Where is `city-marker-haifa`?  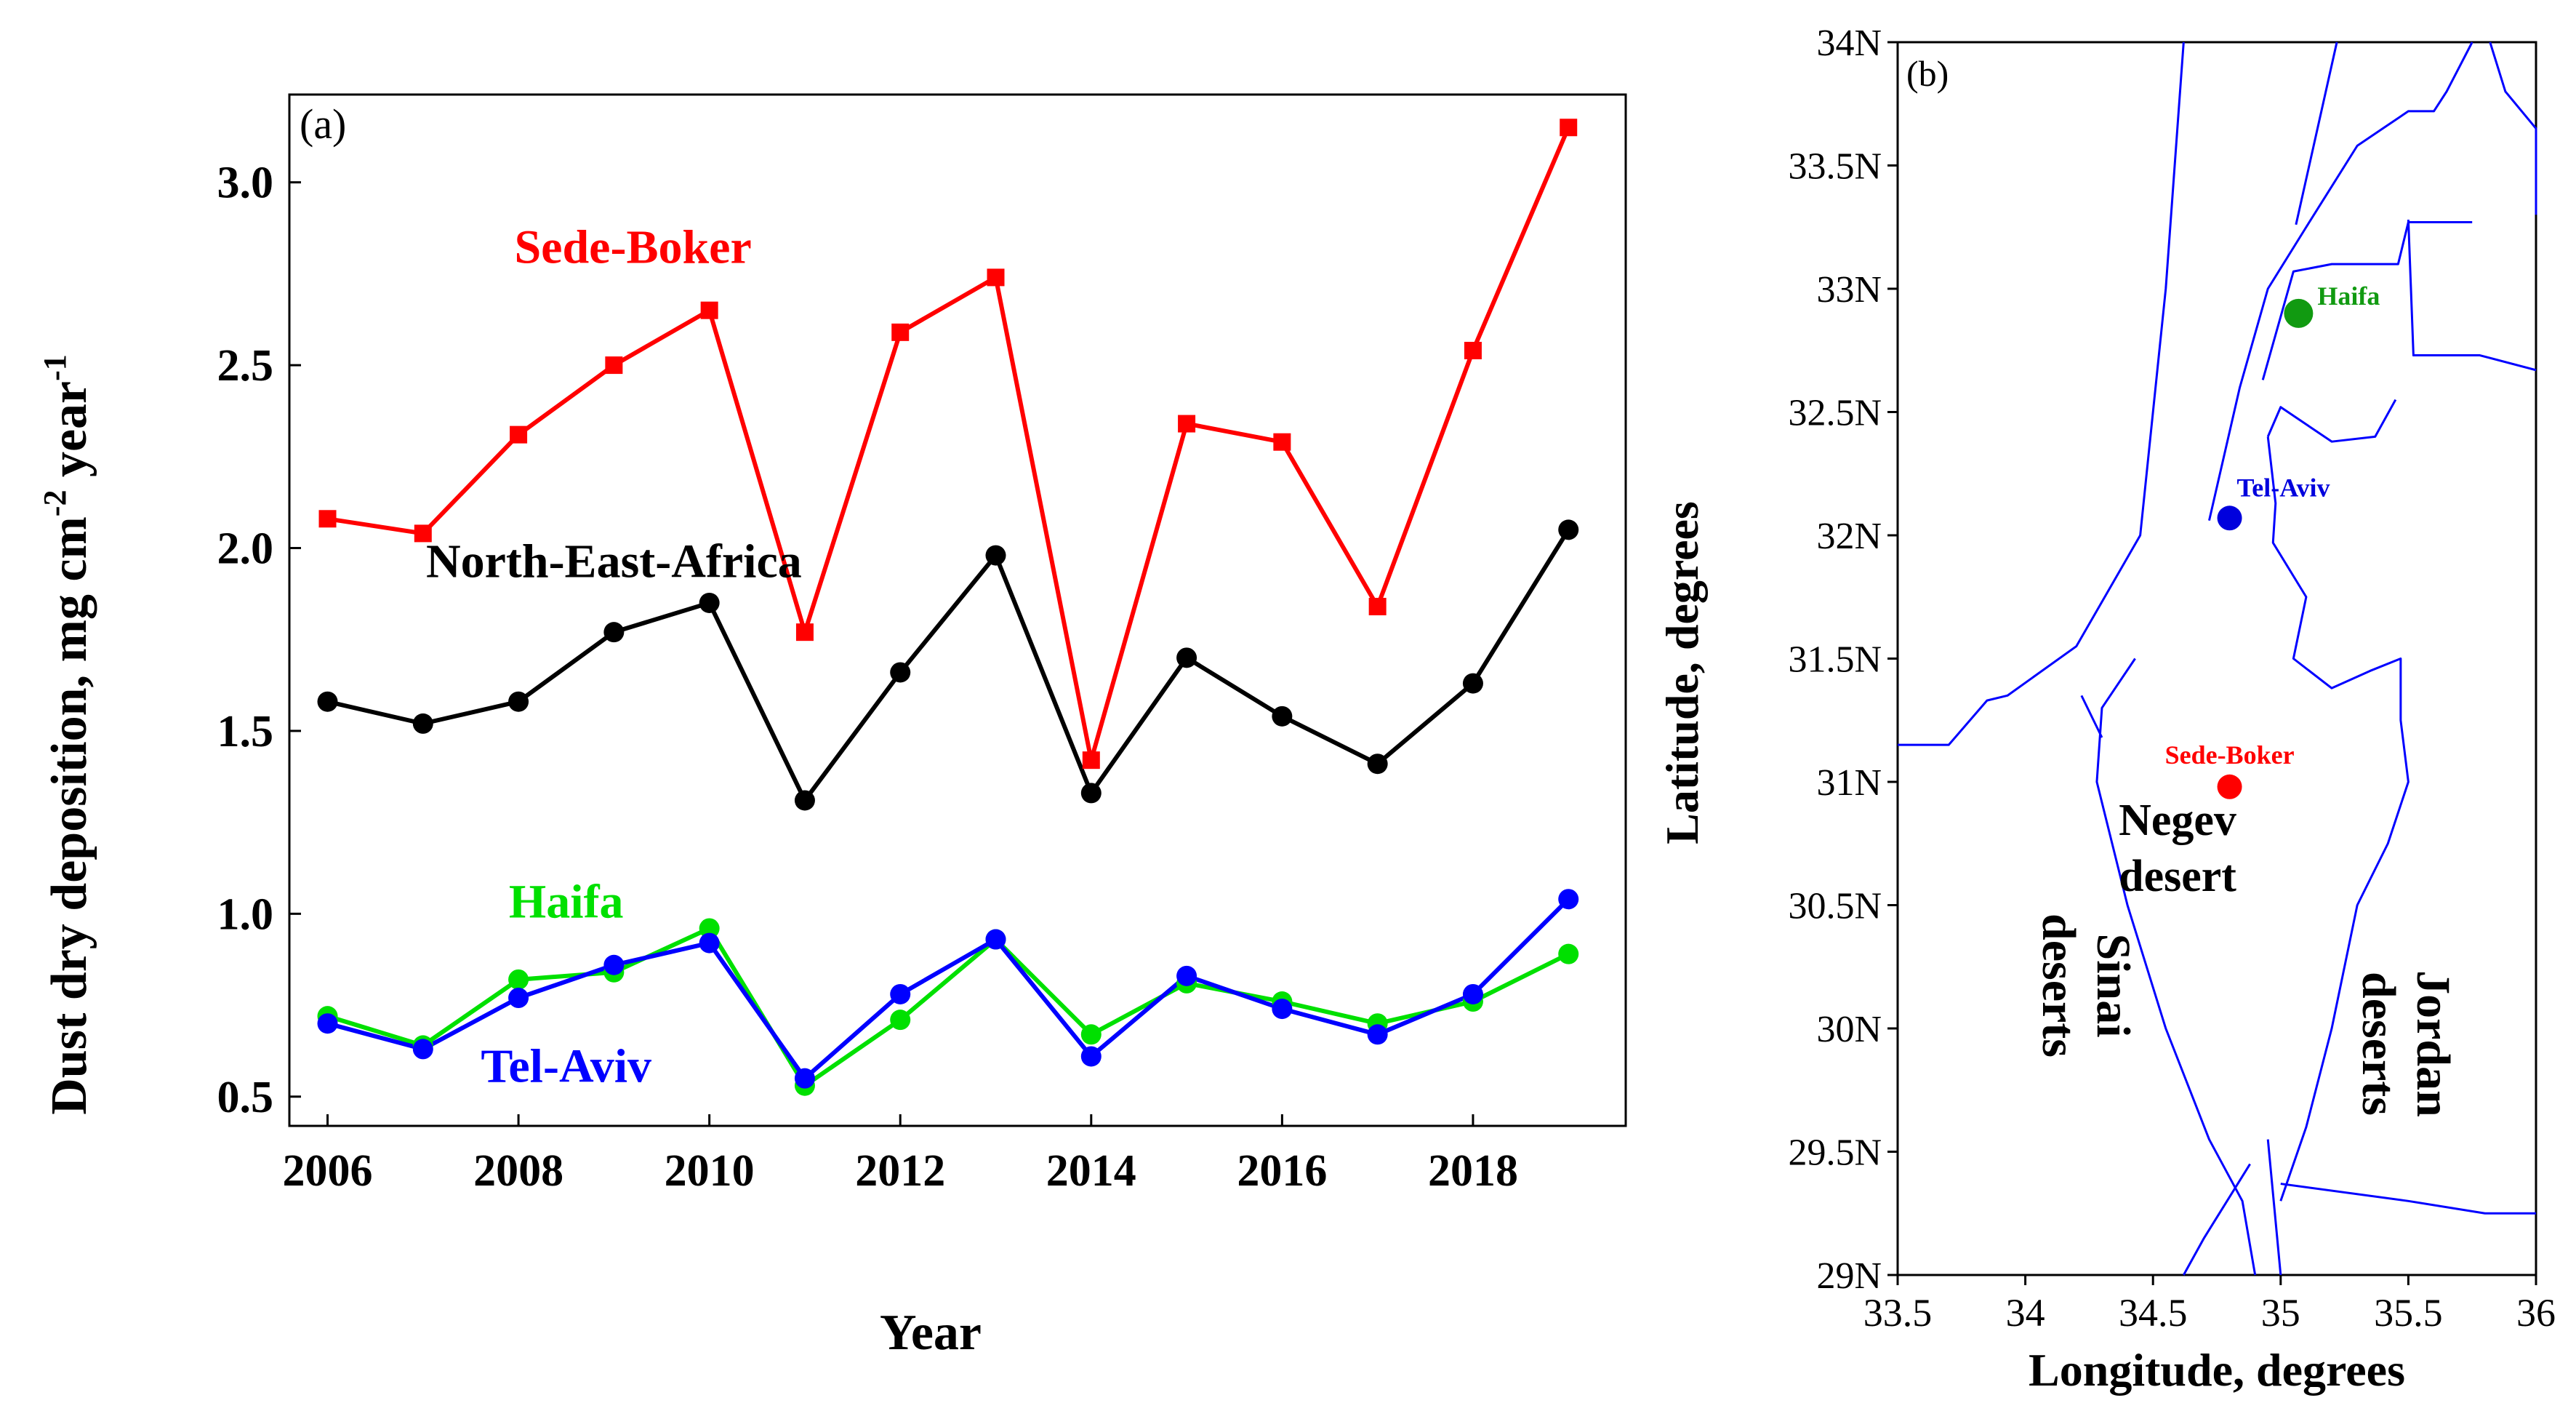 city-marker-haifa is located at coordinates (2299, 313).